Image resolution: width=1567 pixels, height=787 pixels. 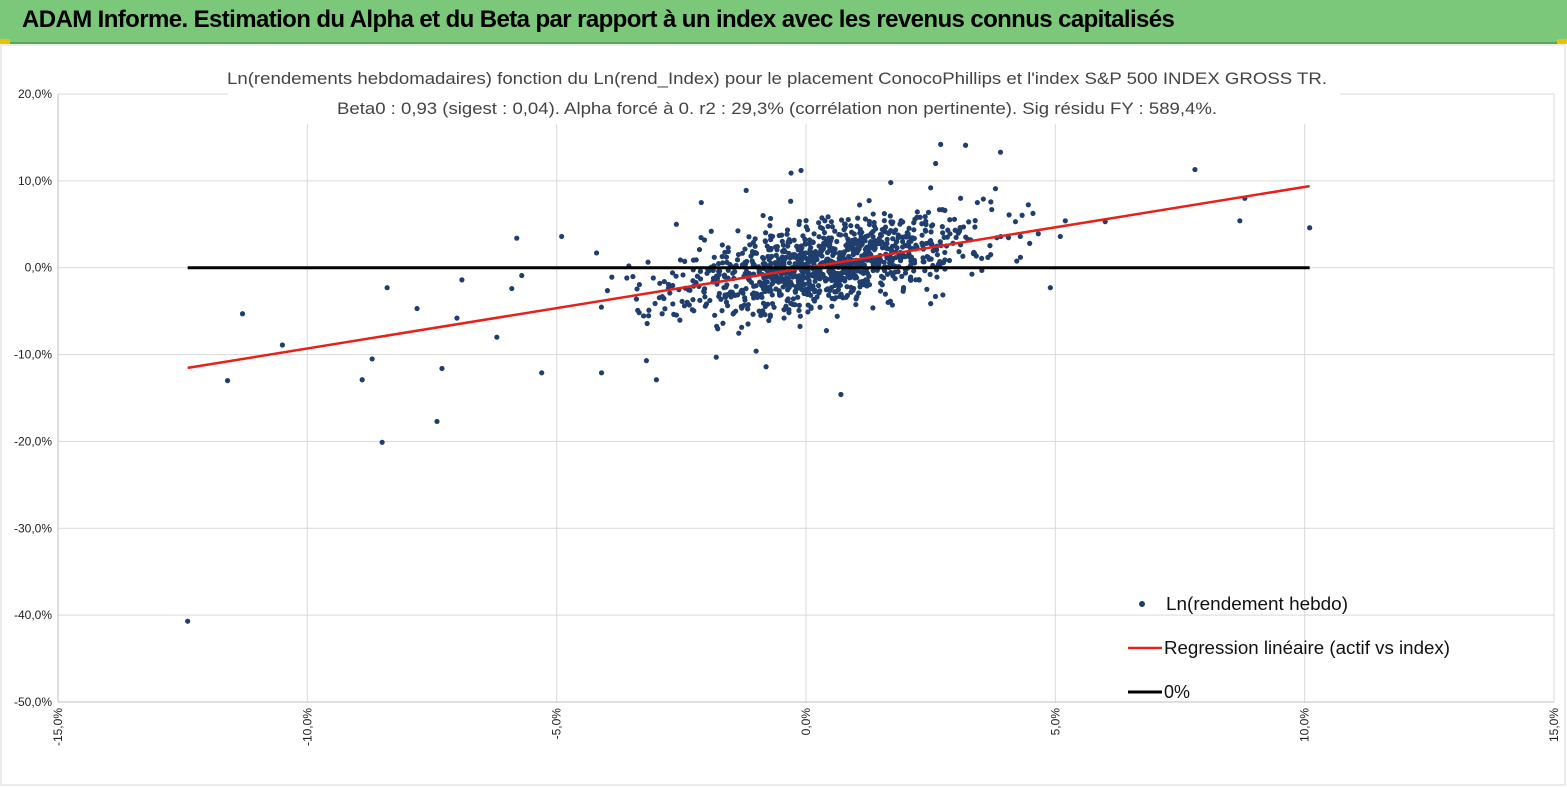 What do you see at coordinates (33, 528) in the screenshot?
I see `y-tick-label: -30,0%` at bounding box center [33, 528].